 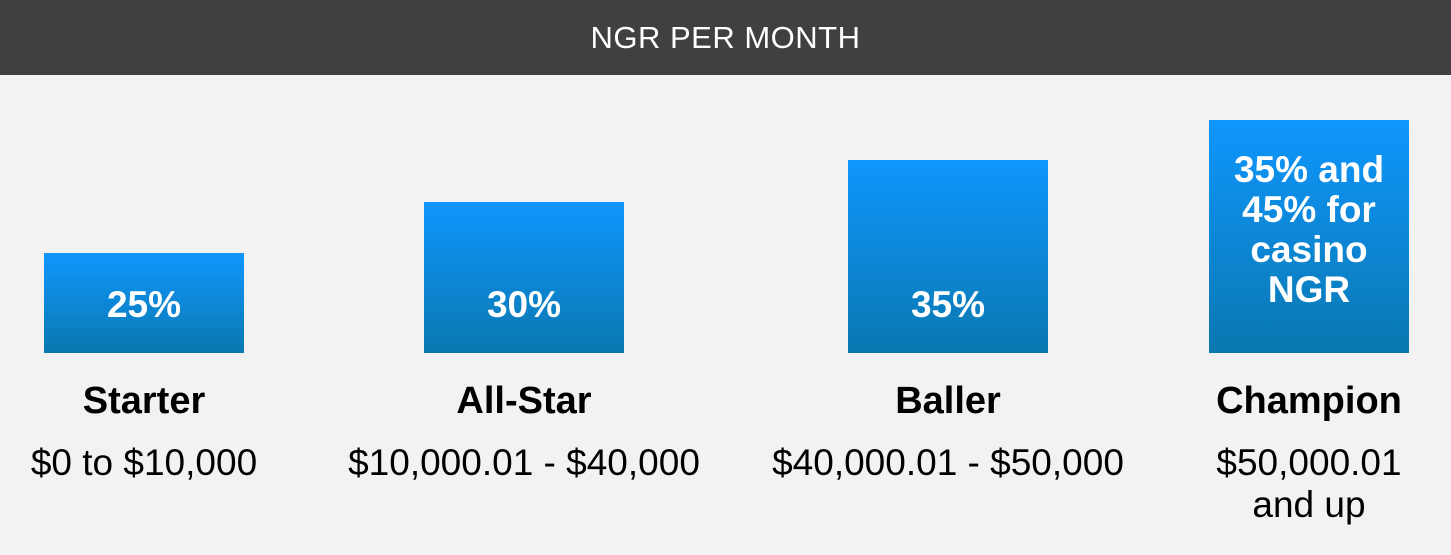 I want to click on bar-label: 35%, so click(x=948, y=304).